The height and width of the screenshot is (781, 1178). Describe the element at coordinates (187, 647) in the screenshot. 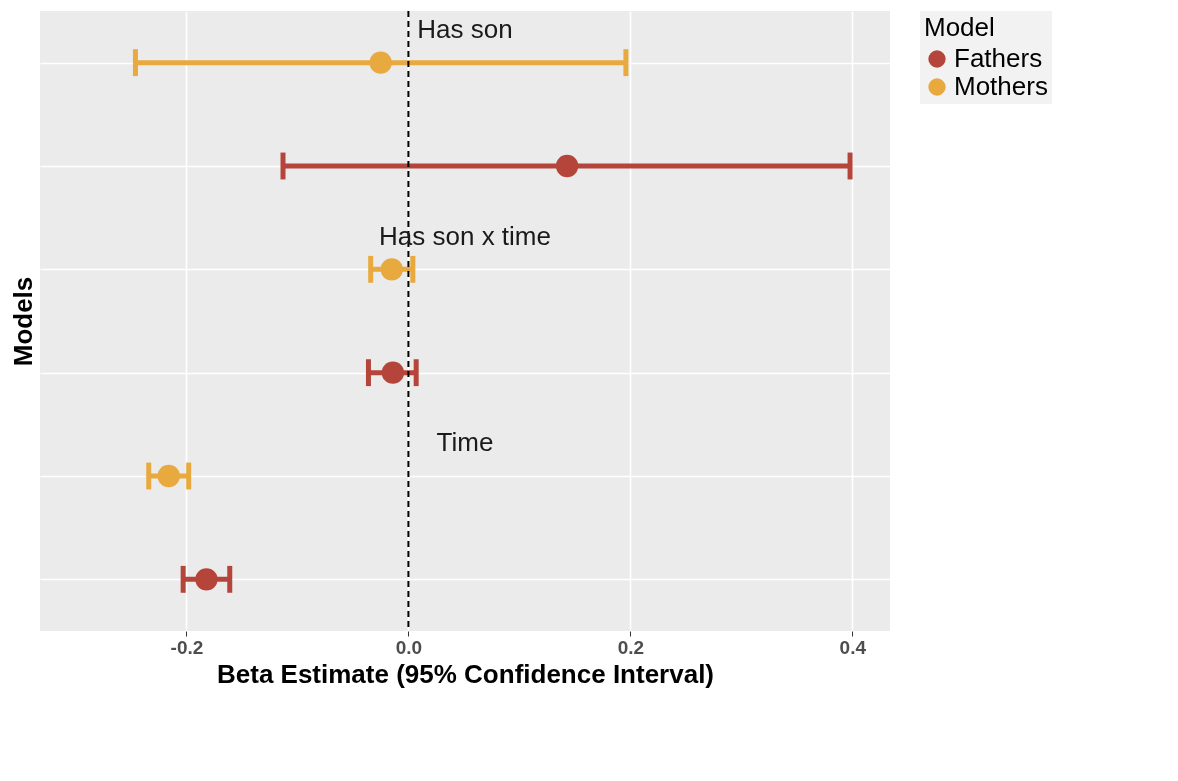

I see `x-tick-label: -0.2` at that location.